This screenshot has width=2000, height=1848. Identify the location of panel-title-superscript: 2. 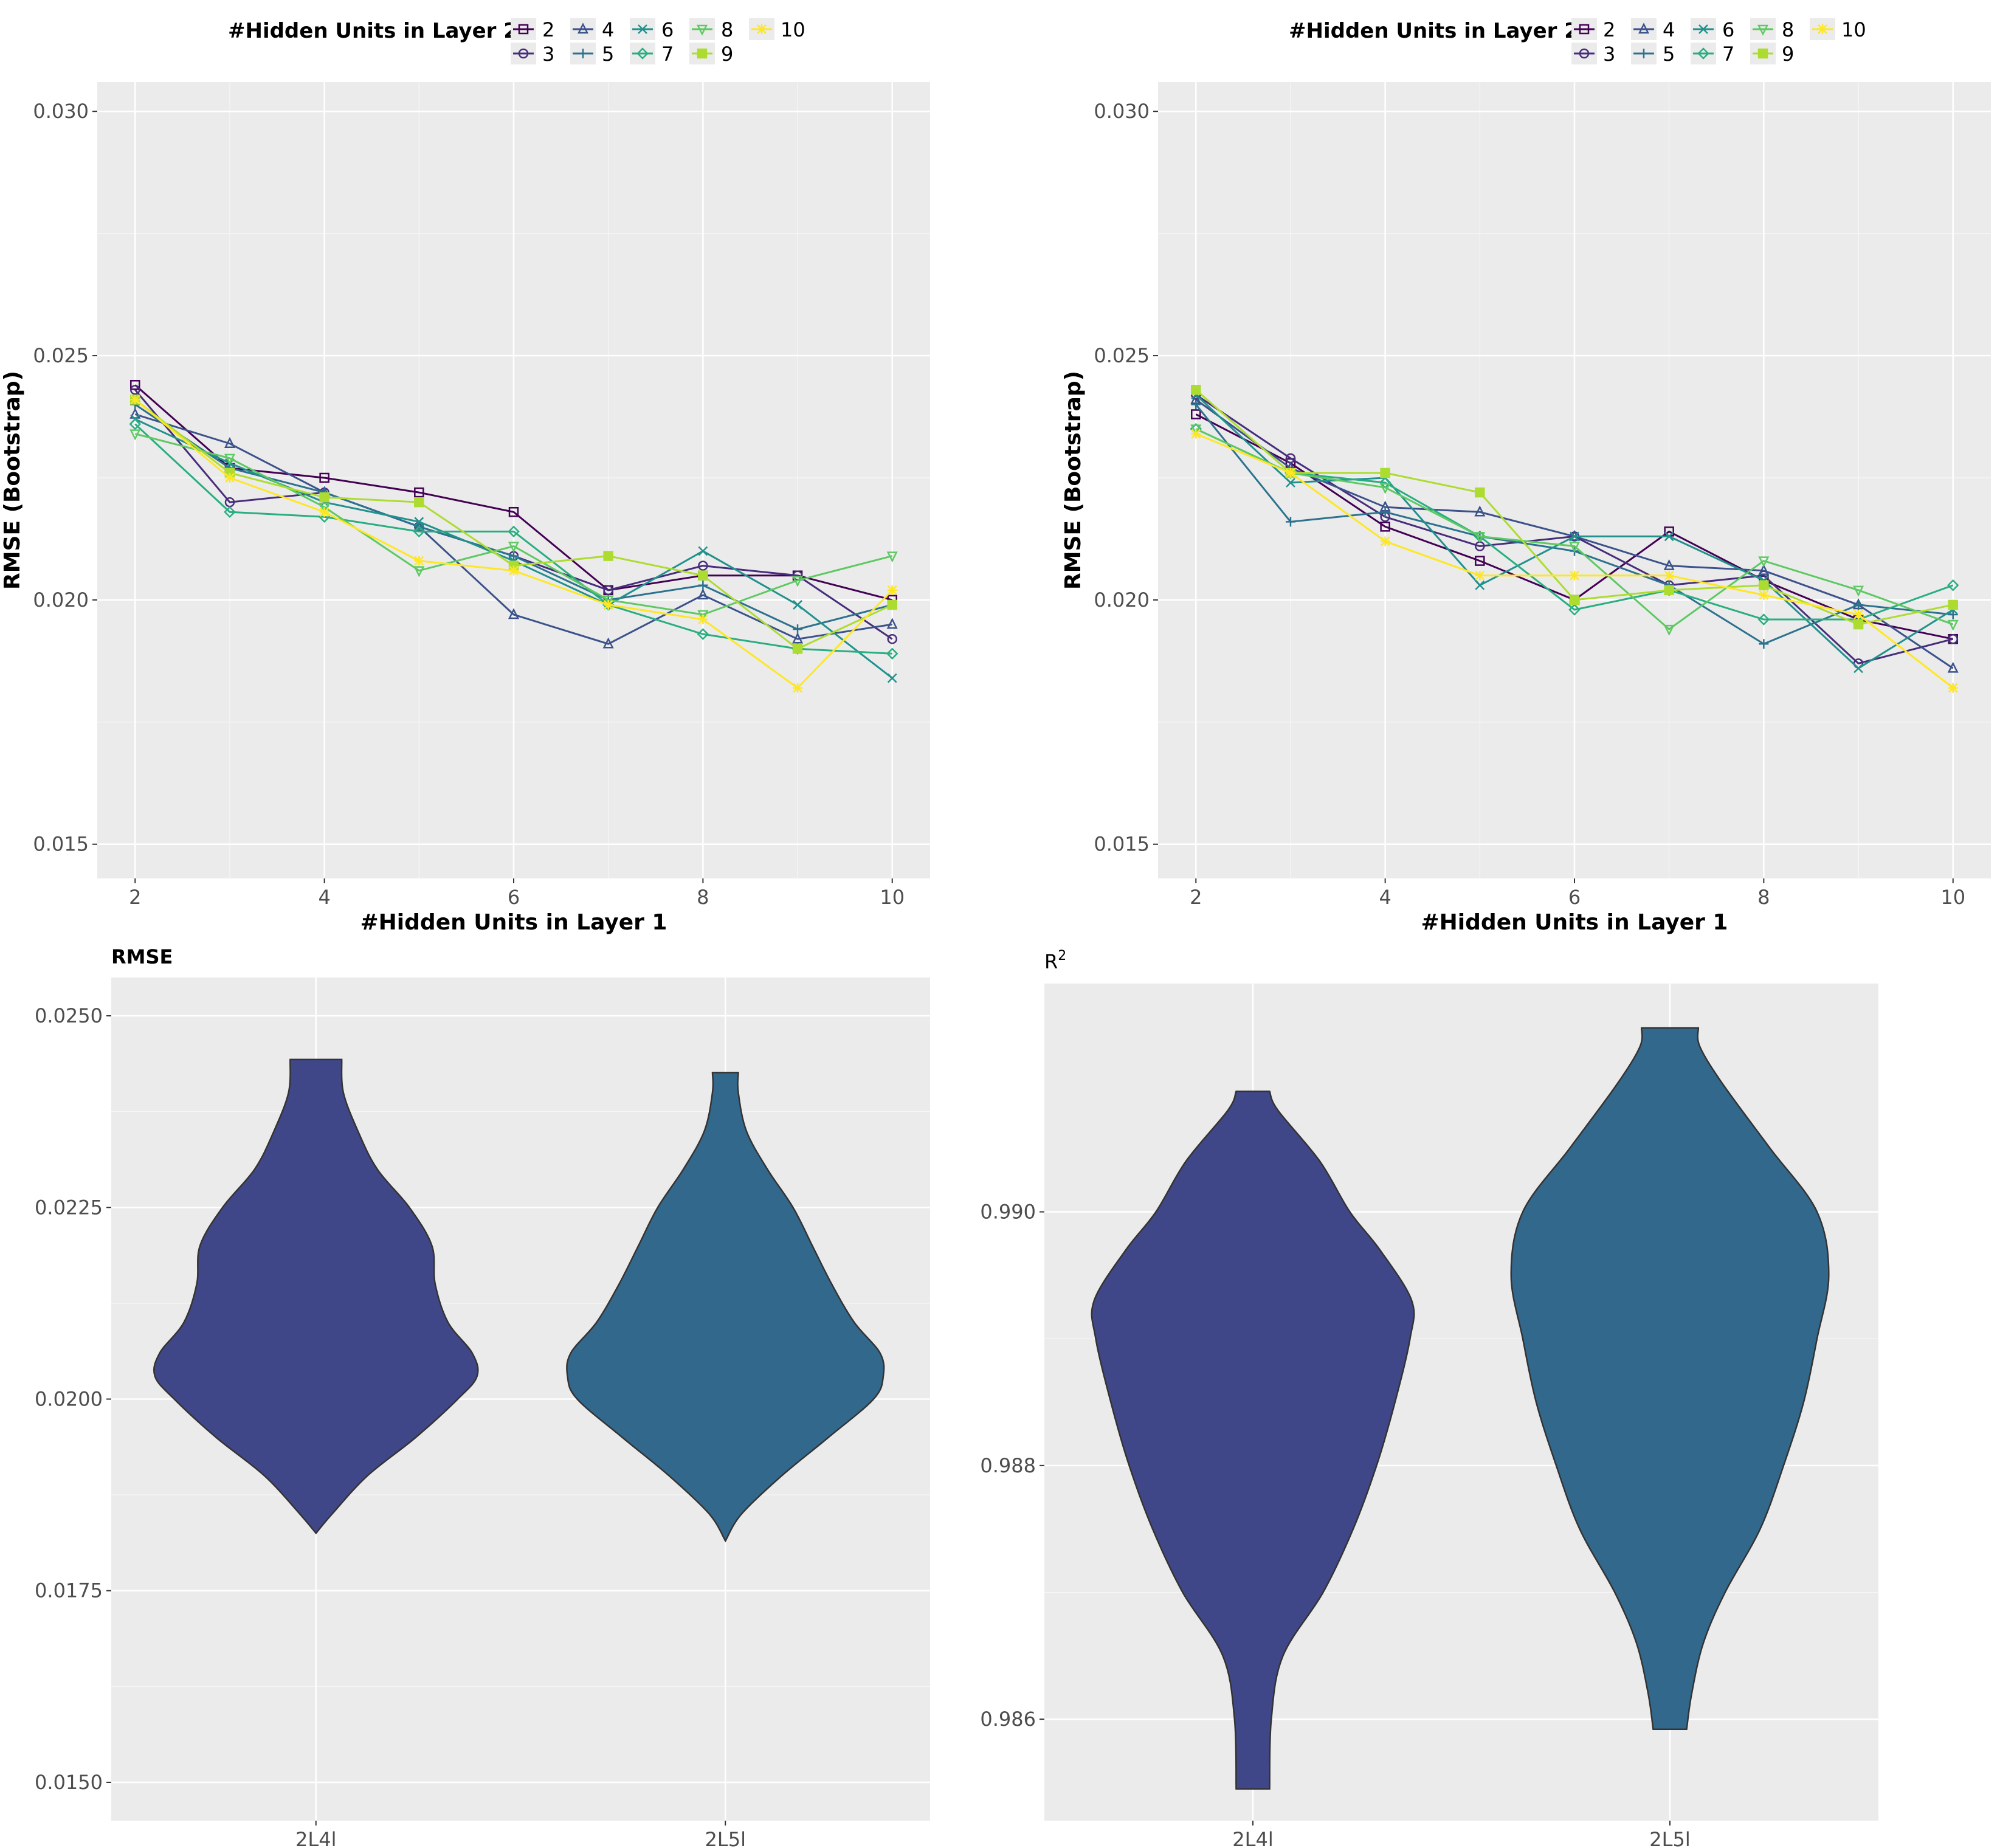
(1062, 956).